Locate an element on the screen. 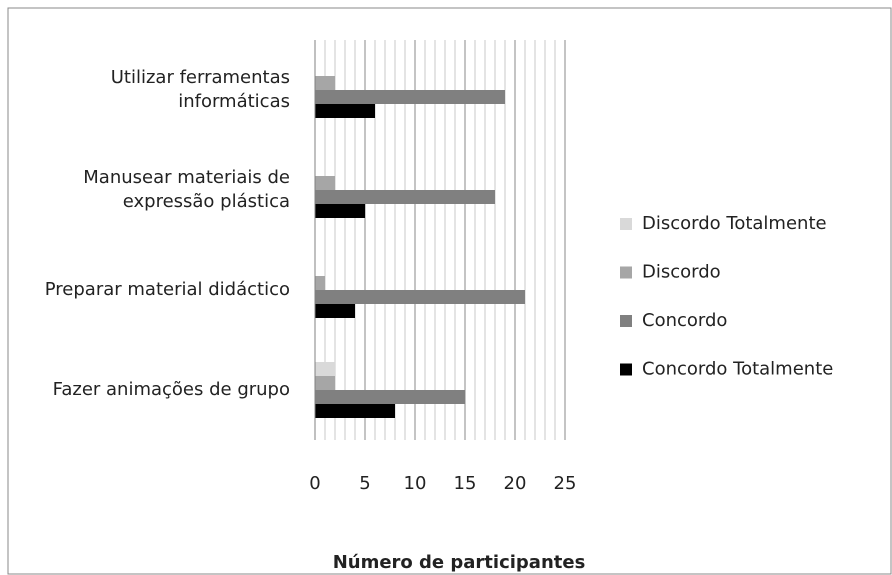 Image resolution: width=892 pixels, height=575 pixels. y-tick-label: Fazer animações de grupo is located at coordinates (171, 389).